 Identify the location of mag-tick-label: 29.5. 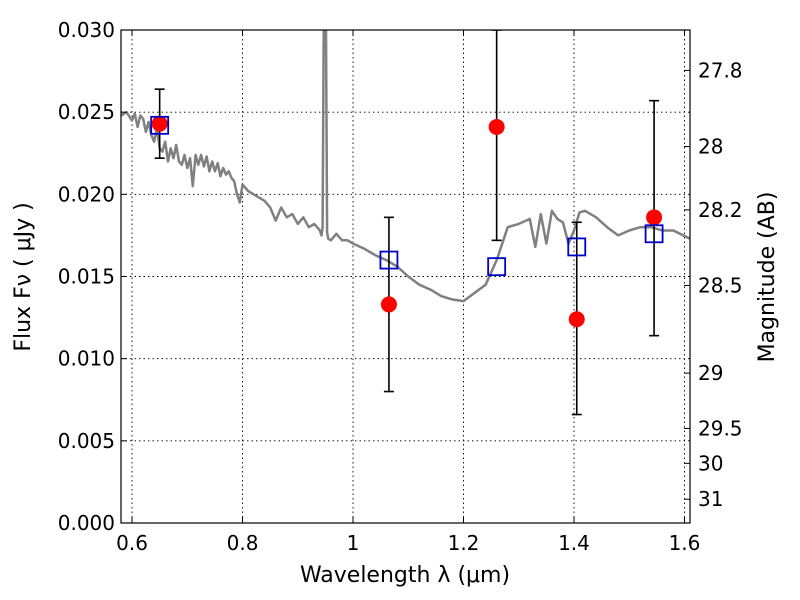
(720, 428).